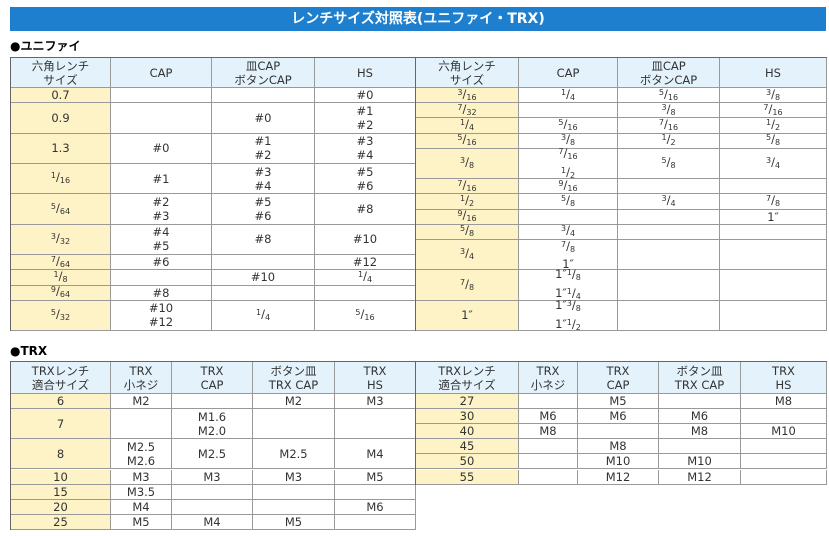 The width and height of the screenshot is (829, 536). I want to click on cell-text: M3, so click(375, 401).